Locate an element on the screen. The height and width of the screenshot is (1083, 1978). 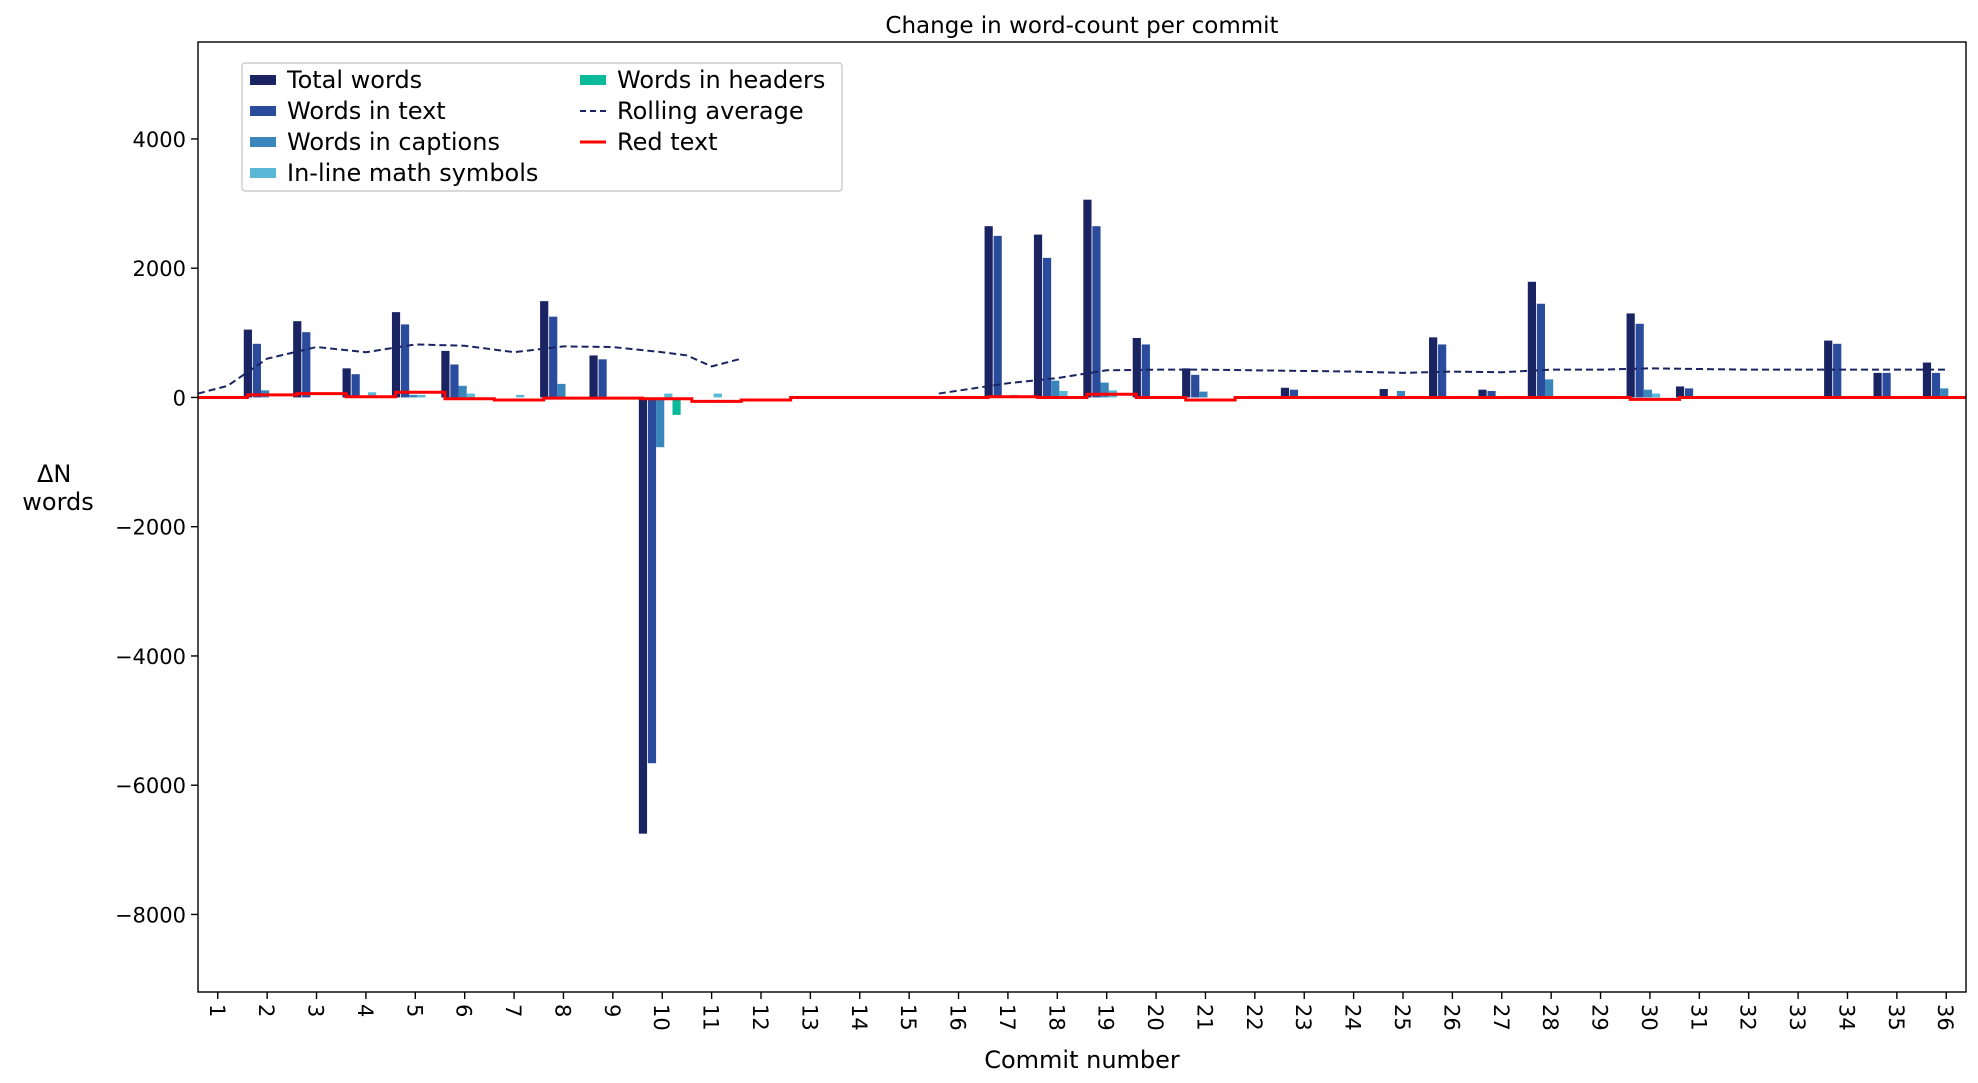
x-tick-label: 30 is located at coordinates (1649, 1017).